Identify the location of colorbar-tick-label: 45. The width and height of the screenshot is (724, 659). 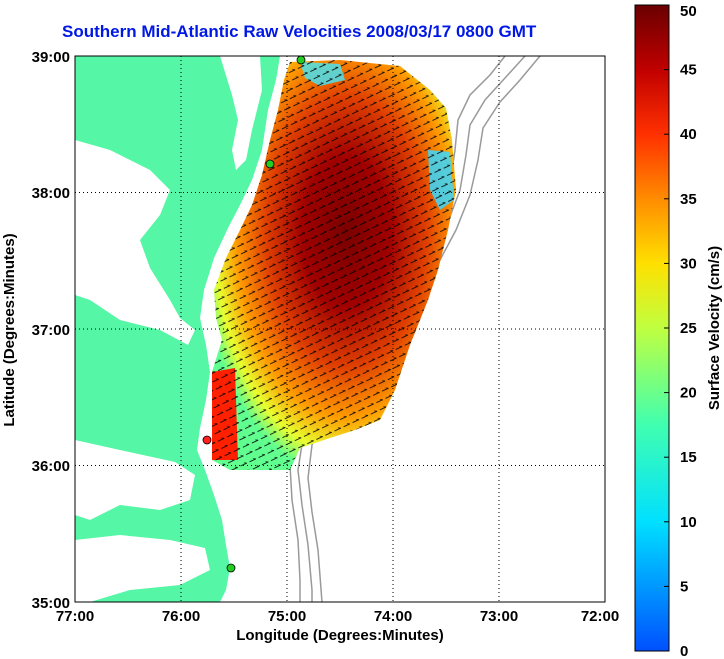
(688, 70).